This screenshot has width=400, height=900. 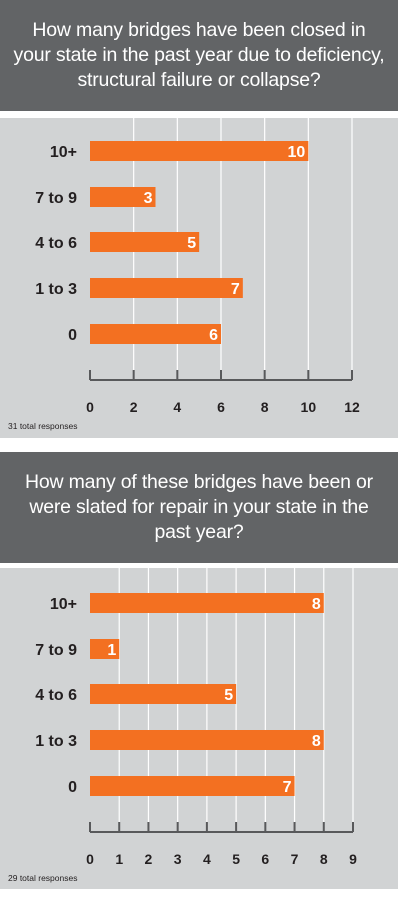 What do you see at coordinates (287, 787) in the screenshot?
I see `chart-2-data-label: 7` at bounding box center [287, 787].